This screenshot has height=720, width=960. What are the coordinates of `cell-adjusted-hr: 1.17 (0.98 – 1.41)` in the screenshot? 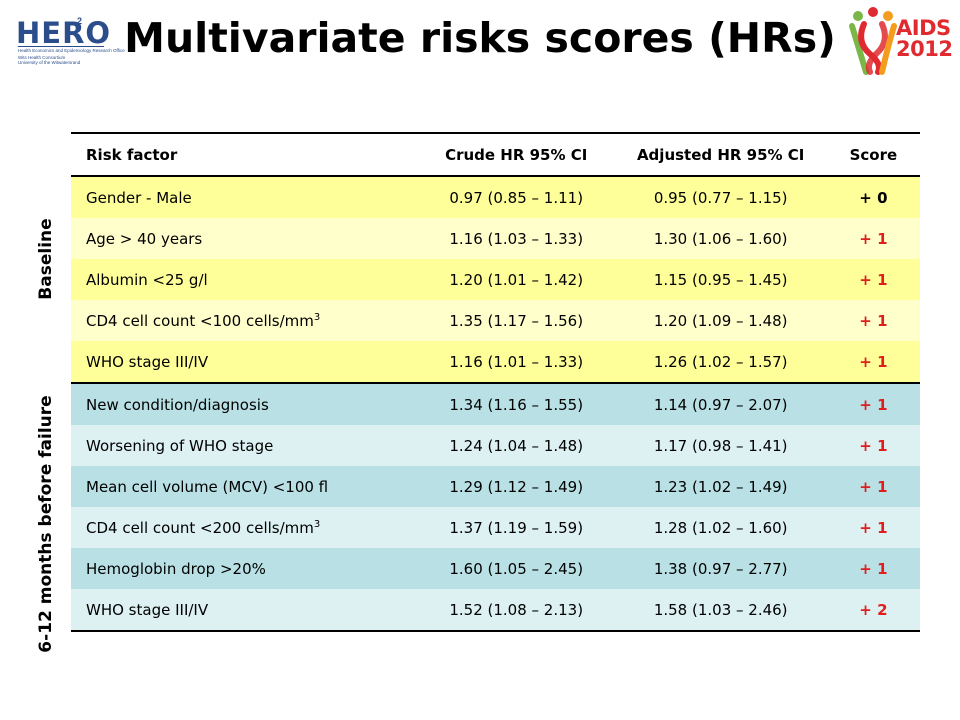 It's located at (720, 445).